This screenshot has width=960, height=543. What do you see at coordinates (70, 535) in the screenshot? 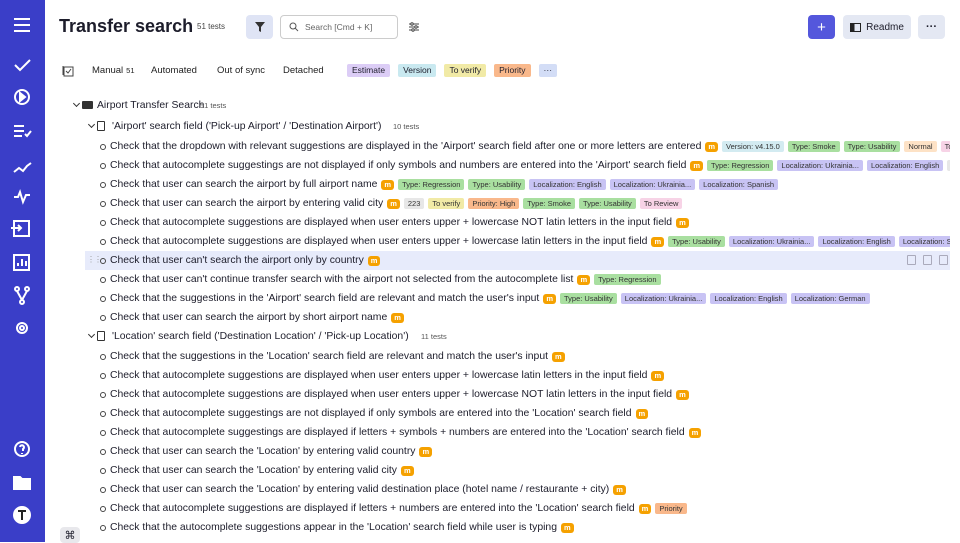
I see `shortcut-button: ⌘` at bounding box center [70, 535].